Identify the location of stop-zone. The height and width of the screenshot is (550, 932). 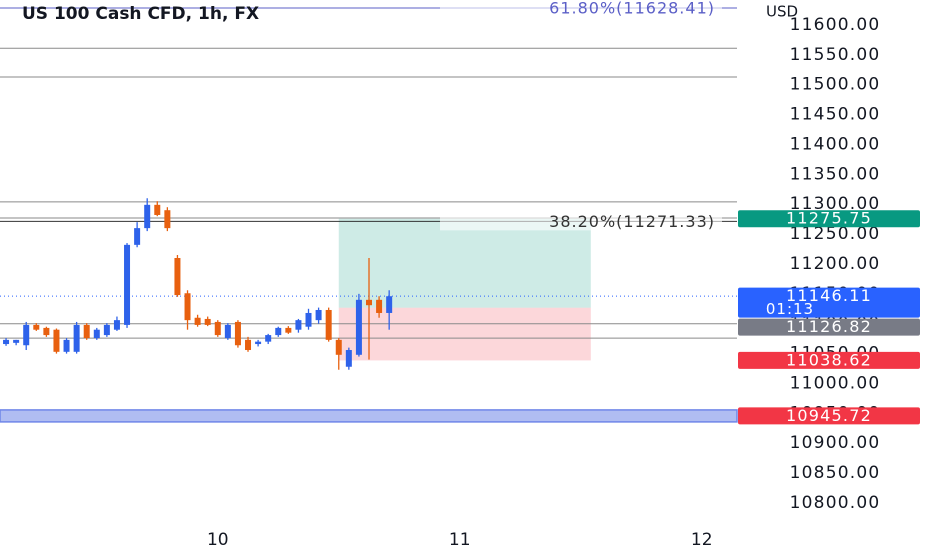
(464, 334).